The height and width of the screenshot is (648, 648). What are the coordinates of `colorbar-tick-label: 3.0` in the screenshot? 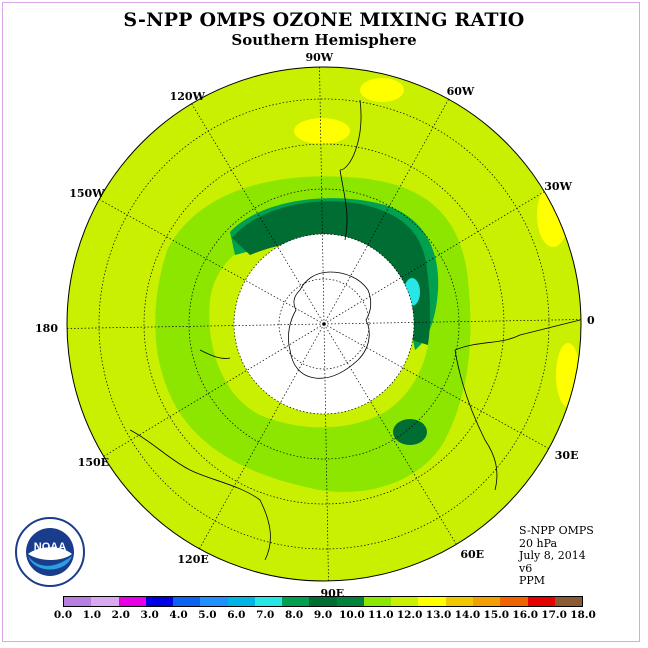 It's located at (149, 615).